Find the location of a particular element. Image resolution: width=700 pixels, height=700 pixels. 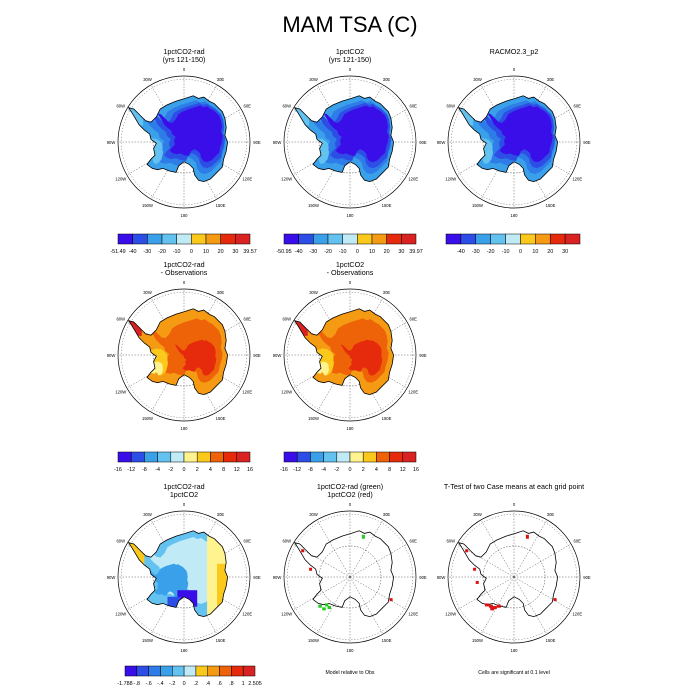

panel-subtitle: - Observations is located at coordinates (350, 272).